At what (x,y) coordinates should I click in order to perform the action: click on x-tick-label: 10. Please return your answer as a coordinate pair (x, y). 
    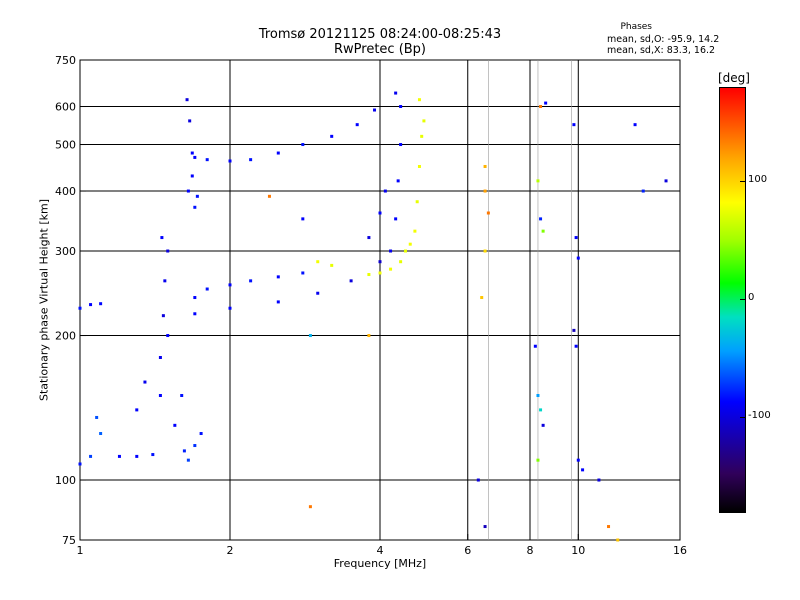
    Looking at the image, I should click on (578, 550).